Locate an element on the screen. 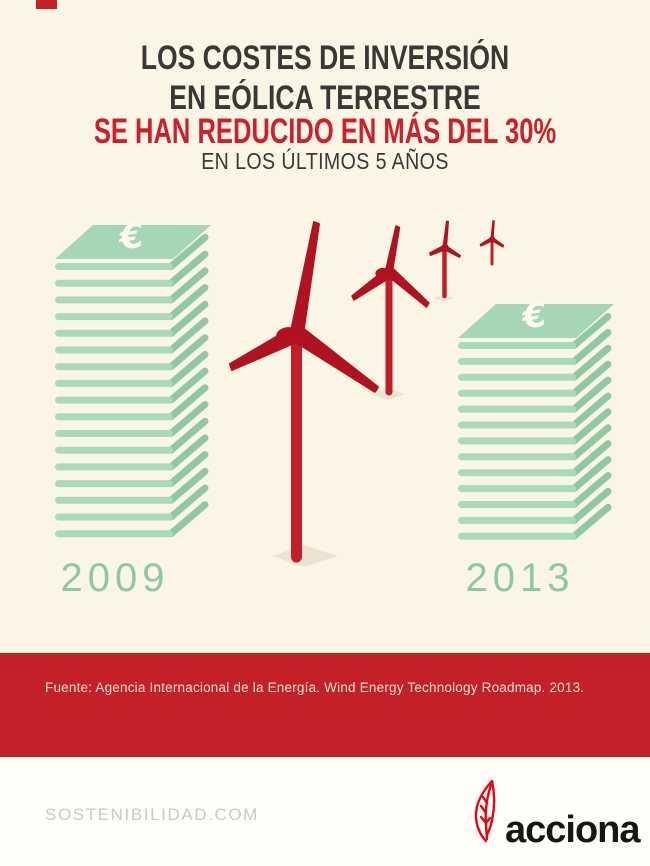  money-stack-2013: € is located at coordinates (536, 417).